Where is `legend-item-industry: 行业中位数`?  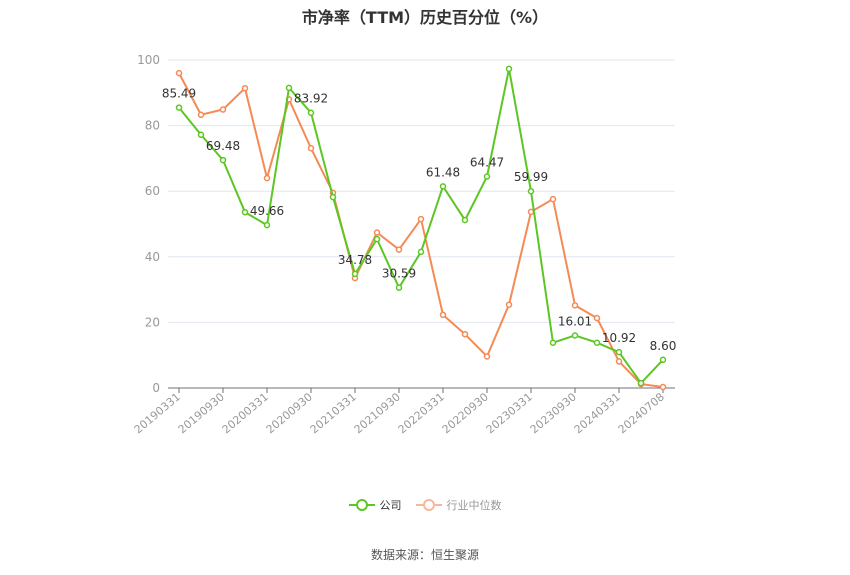 legend-item-industry: 行业中位数 is located at coordinates (458, 505).